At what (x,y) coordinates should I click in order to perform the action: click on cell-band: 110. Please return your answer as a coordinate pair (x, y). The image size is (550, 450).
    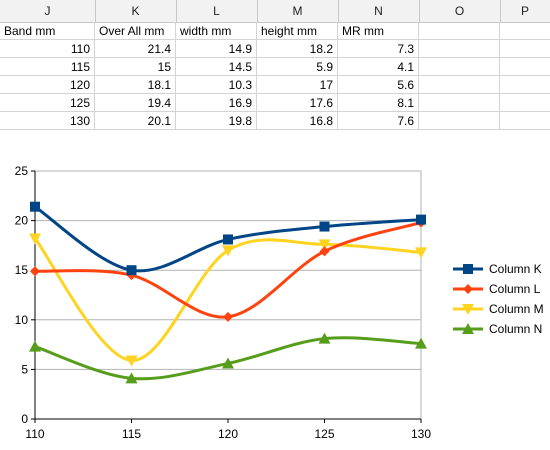
    Looking at the image, I should click on (47, 49).